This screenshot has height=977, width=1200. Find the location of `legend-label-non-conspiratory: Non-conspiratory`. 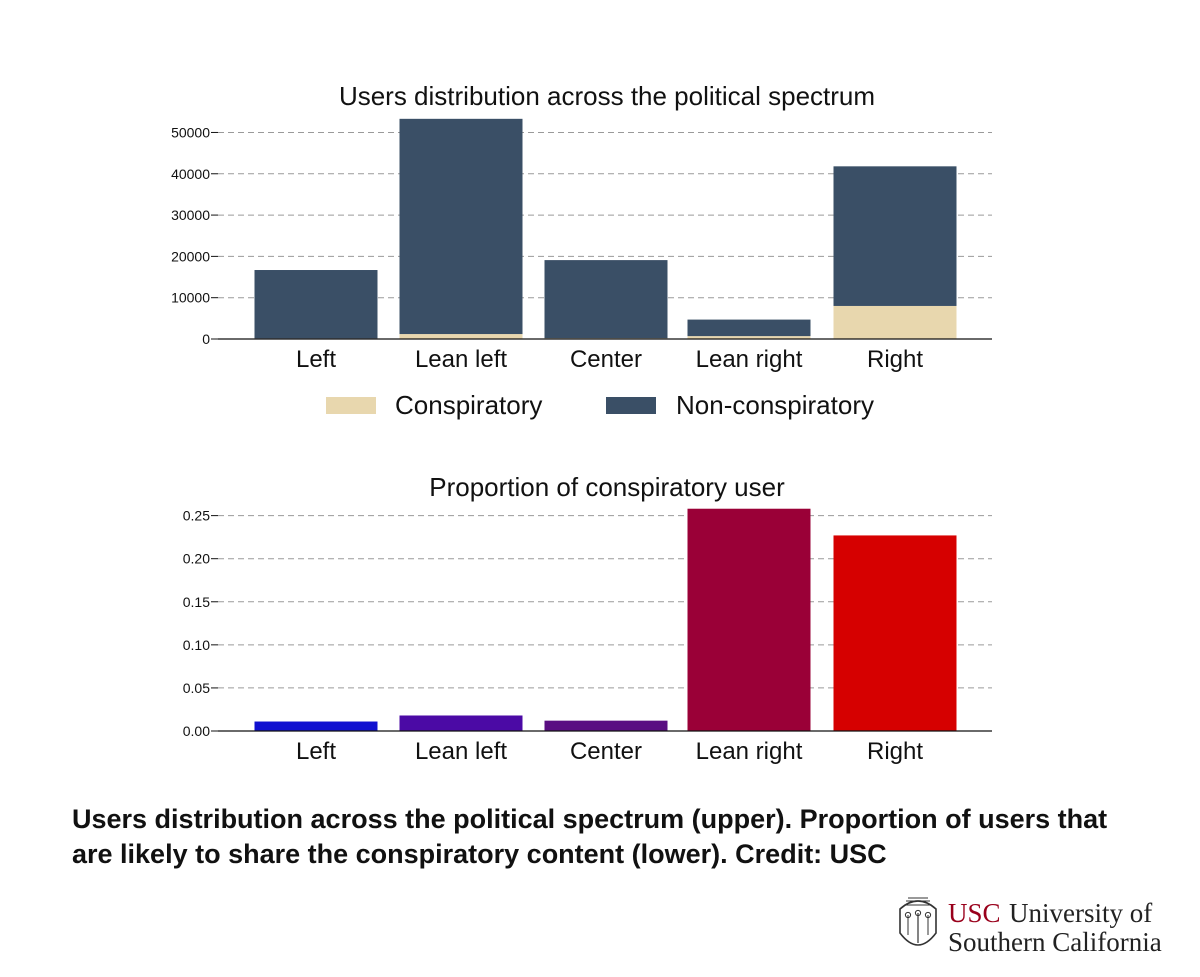

legend-label-non-conspiratory: Non-conspiratory is located at coordinates (775, 405).